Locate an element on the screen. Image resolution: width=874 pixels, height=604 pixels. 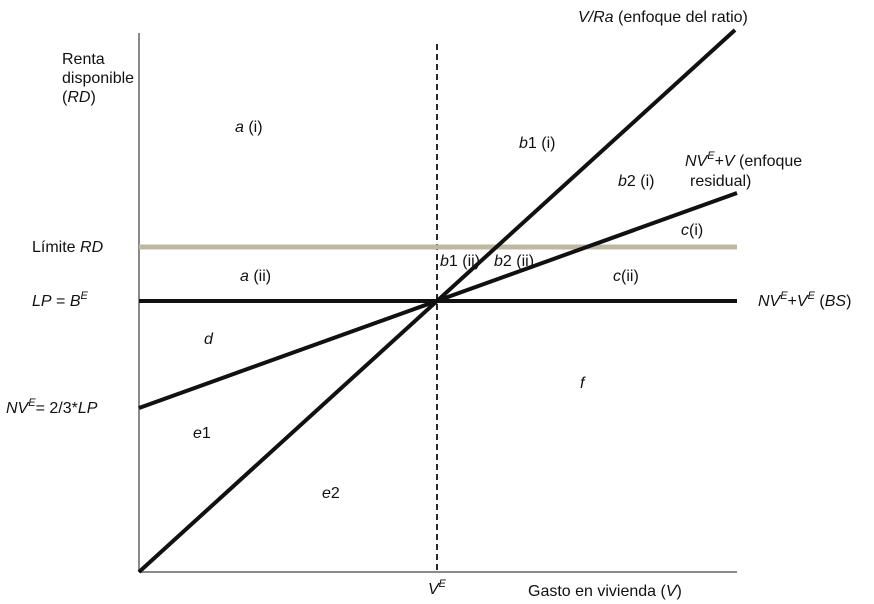
y-axis-title-line3: (RD) is located at coordinates (79, 97).